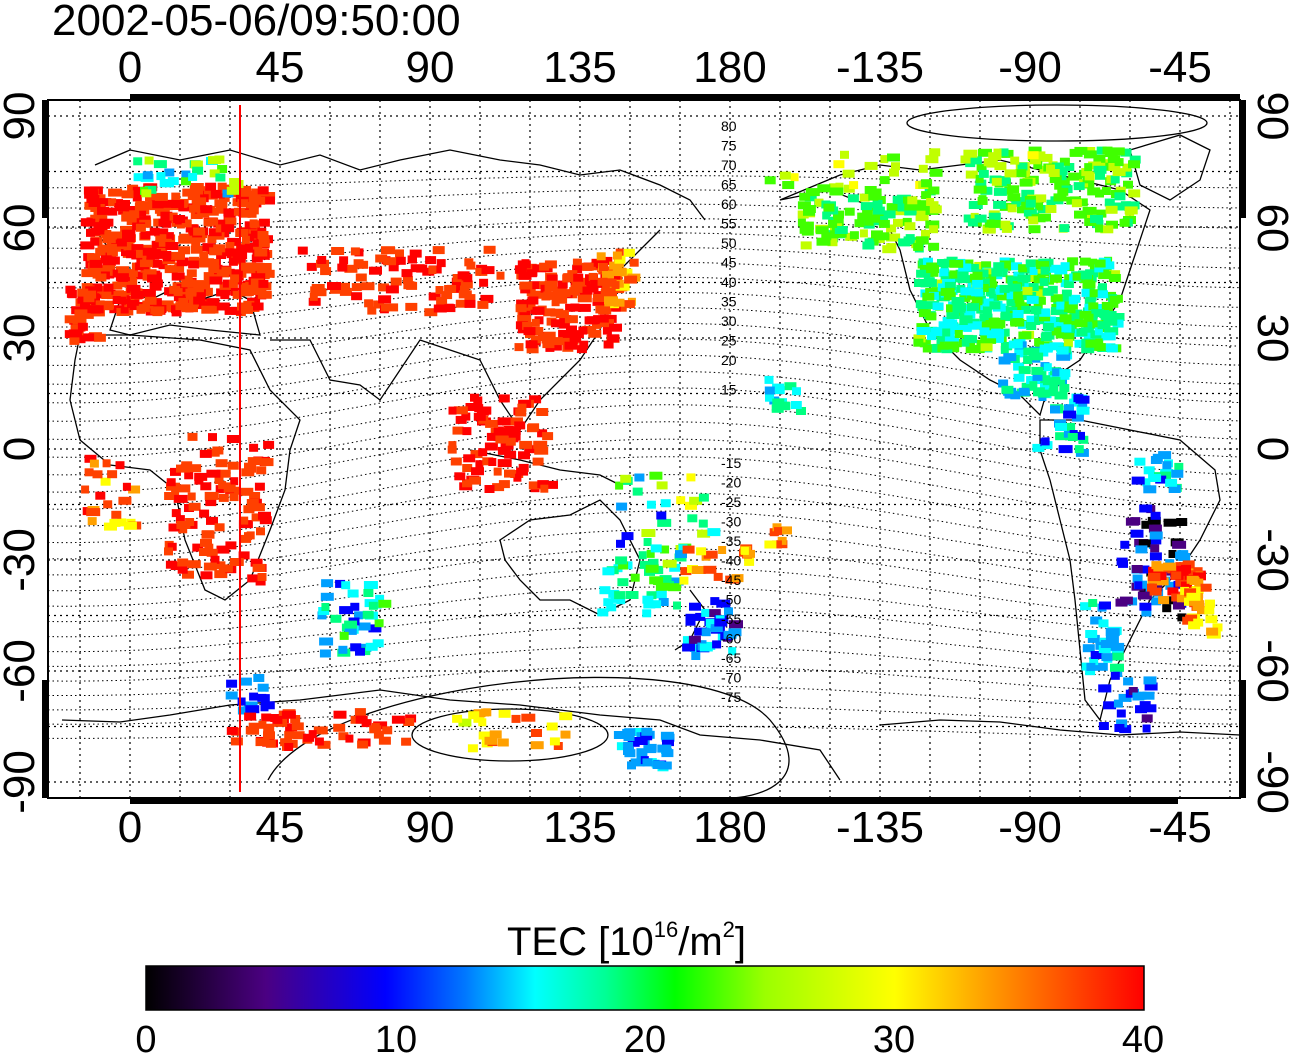  I want to click on lat-tick-right: 60, so click(1270, 228).